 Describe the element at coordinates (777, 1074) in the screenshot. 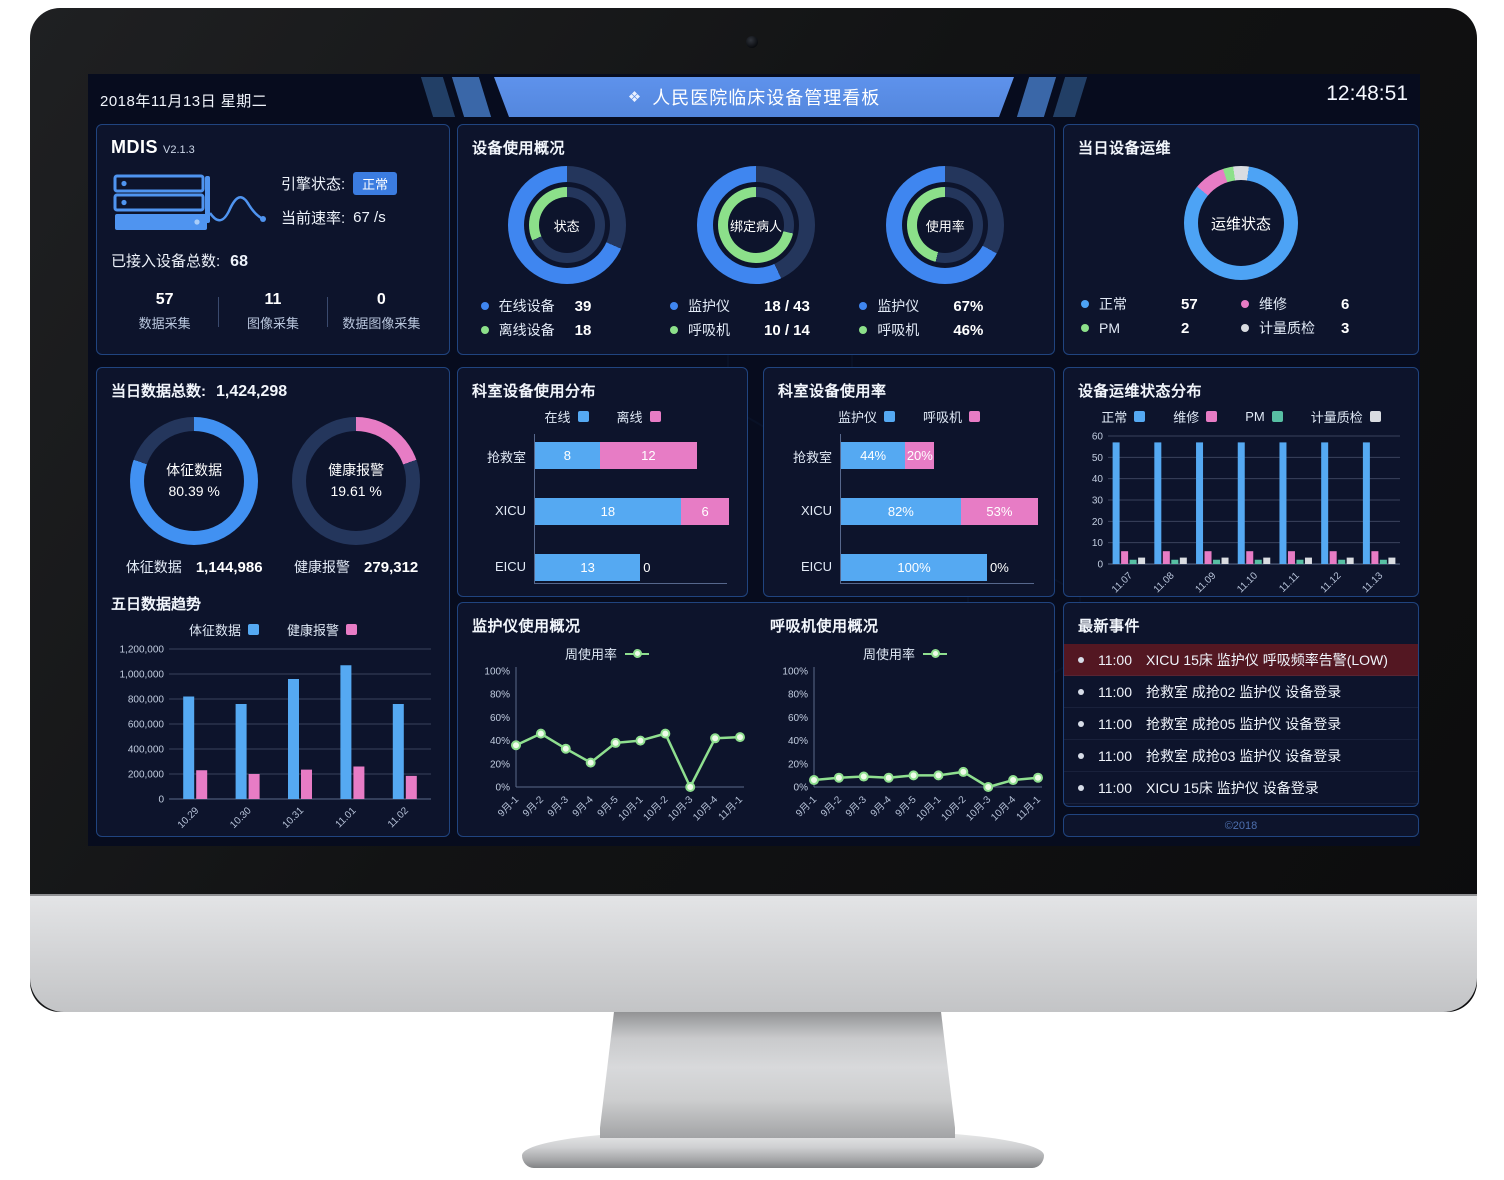

I see `monitor-stand-neck` at that location.